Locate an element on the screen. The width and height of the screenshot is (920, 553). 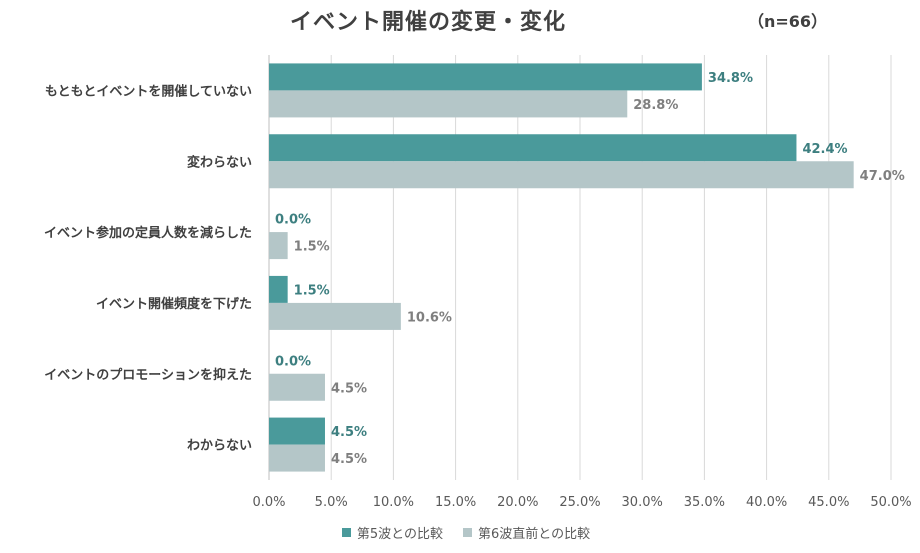
category-label: イベント開催頻度を下げた is located at coordinates (174, 304).